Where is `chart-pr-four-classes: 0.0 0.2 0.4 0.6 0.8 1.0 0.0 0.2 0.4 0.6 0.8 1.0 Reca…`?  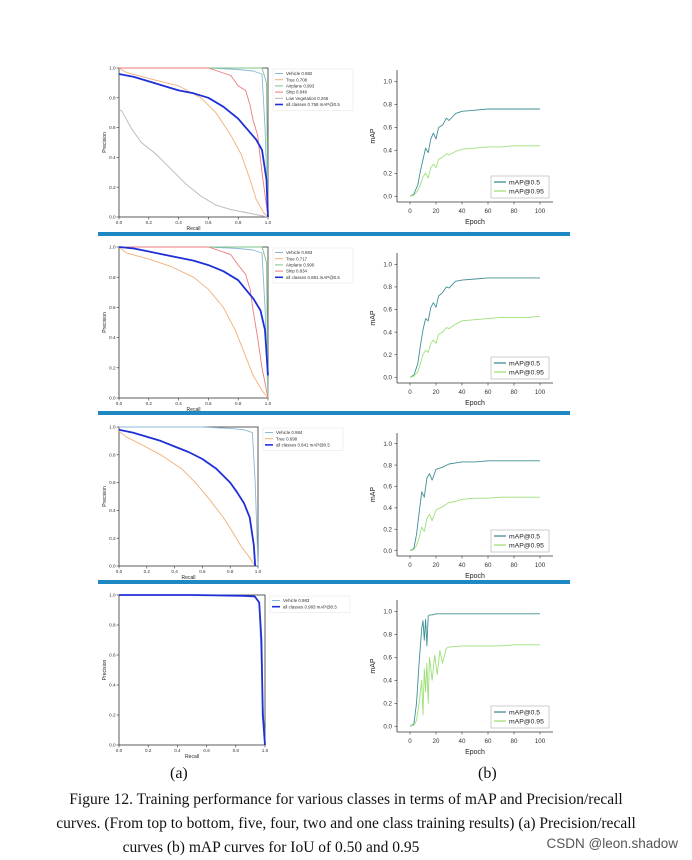
chart-pr-four-classes: 0.0 0.2 0.4 0.6 0.8 1.0 0.0 0.2 0.4 0.6 0.8 1.0 Reca… is located at coordinates (228, 329).